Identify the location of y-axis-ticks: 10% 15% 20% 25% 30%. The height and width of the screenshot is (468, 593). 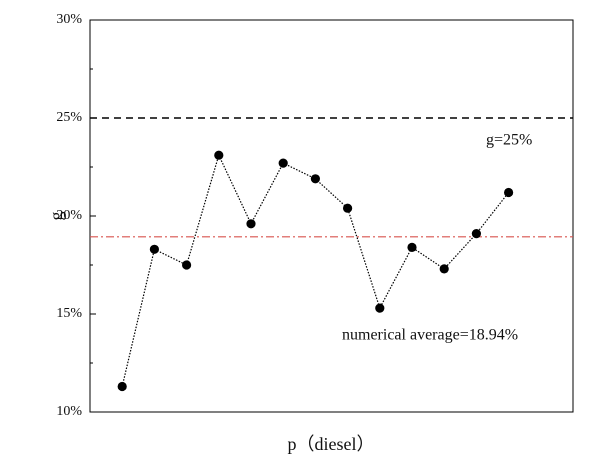
(76, 215).